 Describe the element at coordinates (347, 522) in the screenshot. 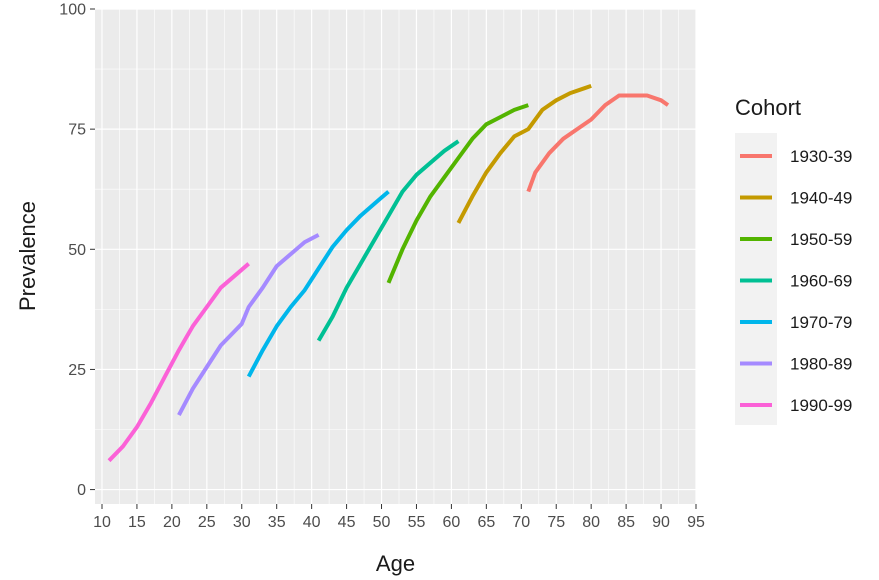

I see `x-tick-label: 45` at that location.